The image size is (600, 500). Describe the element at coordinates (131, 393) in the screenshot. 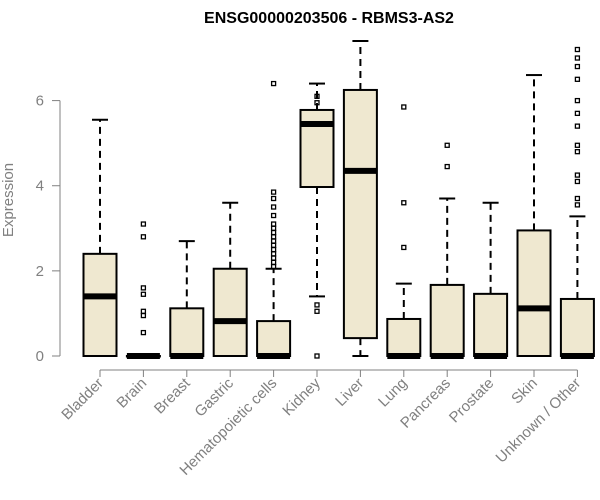

I see `x-tick-label: Brain` at that location.